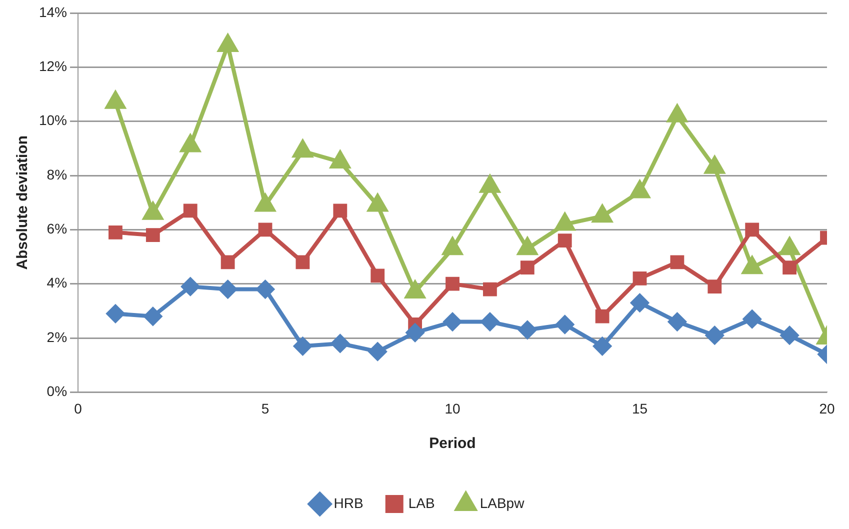 The width and height of the screenshot is (849, 529). Describe the element at coordinates (503, 502) in the screenshot. I see `legend-label: LABpw` at that location.